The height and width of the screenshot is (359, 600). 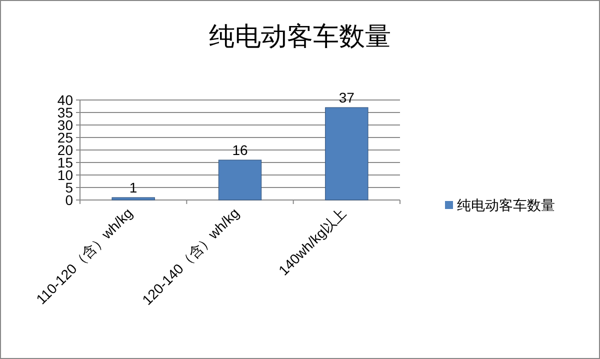 What do you see at coordinates (506, 205) in the screenshot?
I see `legend-label: 纯电动客车数量` at bounding box center [506, 205].